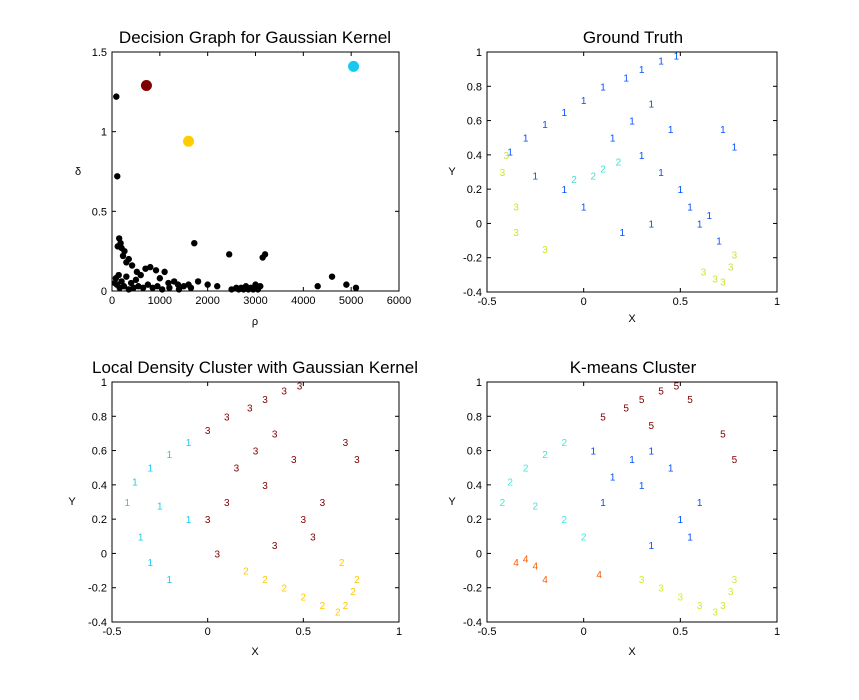  I want to click on x-tick-label: 0.5, so click(680, 302).